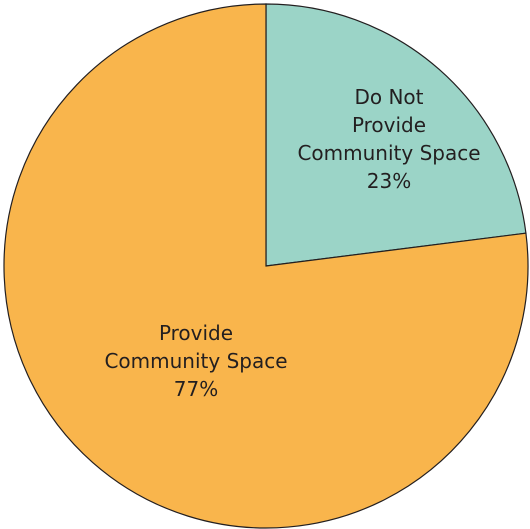  What do you see at coordinates (388, 153) in the screenshot?
I see `pie-slice-label-line-0-2: Community Space` at bounding box center [388, 153].